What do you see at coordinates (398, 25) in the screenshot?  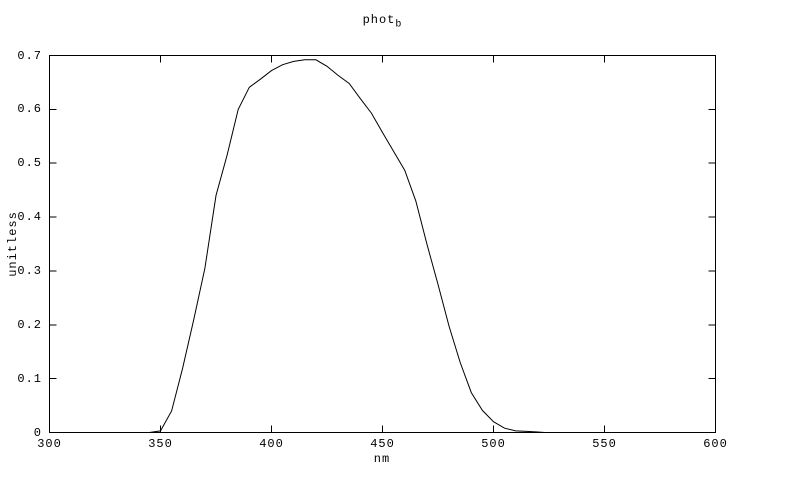 I see `chart-title-subscript: b` at bounding box center [398, 25].